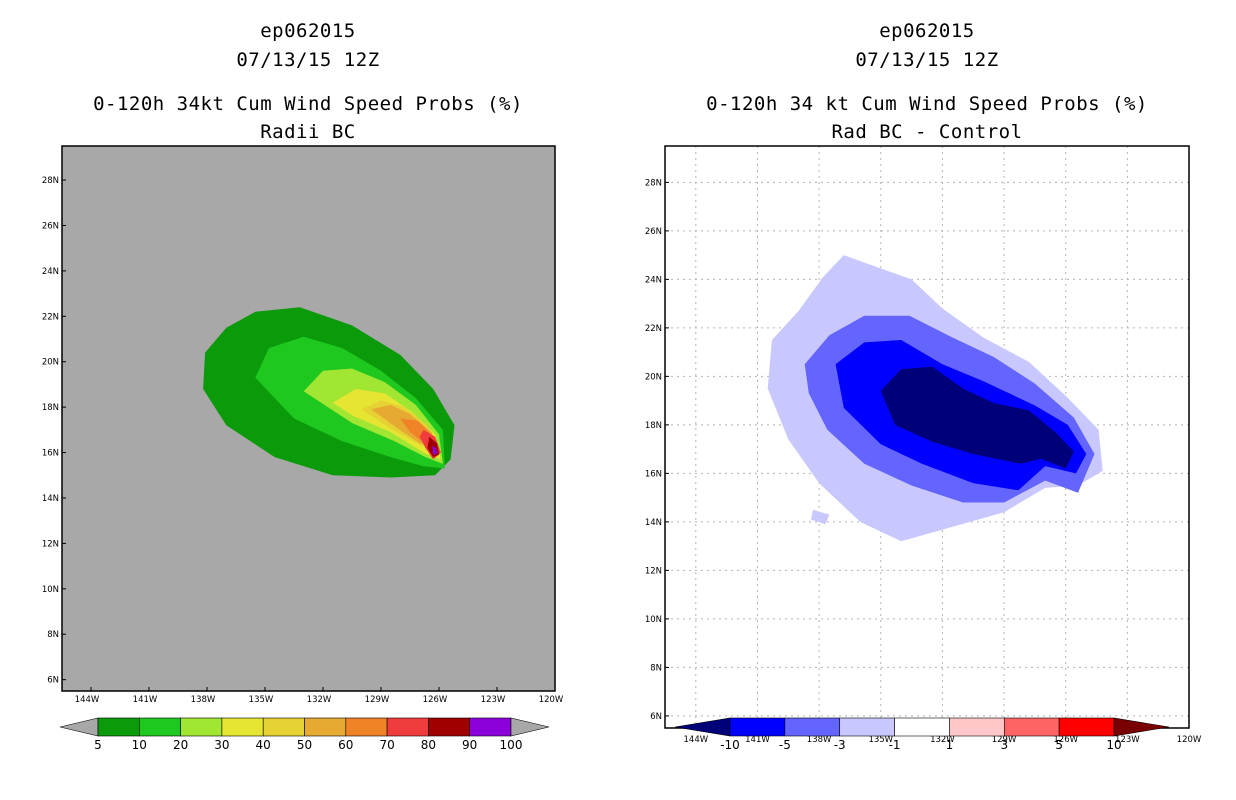  What do you see at coordinates (927, 104) in the screenshot?
I see `title-line-3: 0-120h 34 kt Cum Wind Speed Probs (%)` at bounding box center [927, 104].